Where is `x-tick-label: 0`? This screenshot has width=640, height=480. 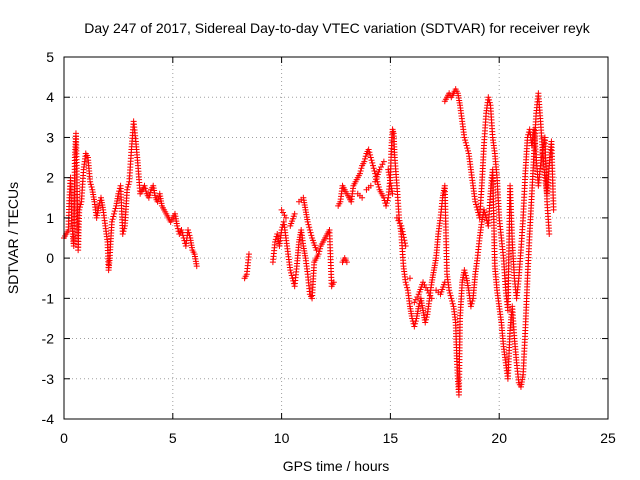
x-tick-label: 0 is located at coordinates (64, 438).